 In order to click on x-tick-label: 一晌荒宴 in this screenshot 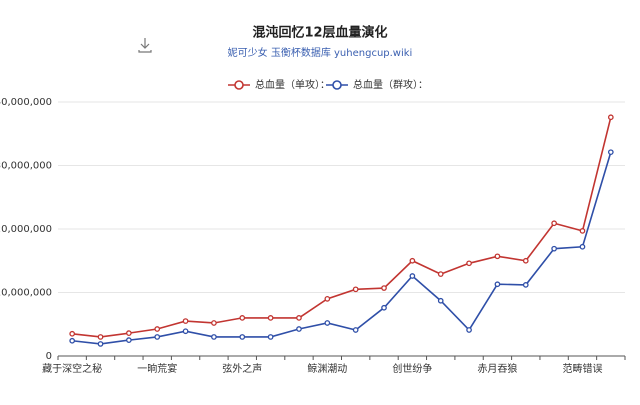, I will do `click(157, 368)`.